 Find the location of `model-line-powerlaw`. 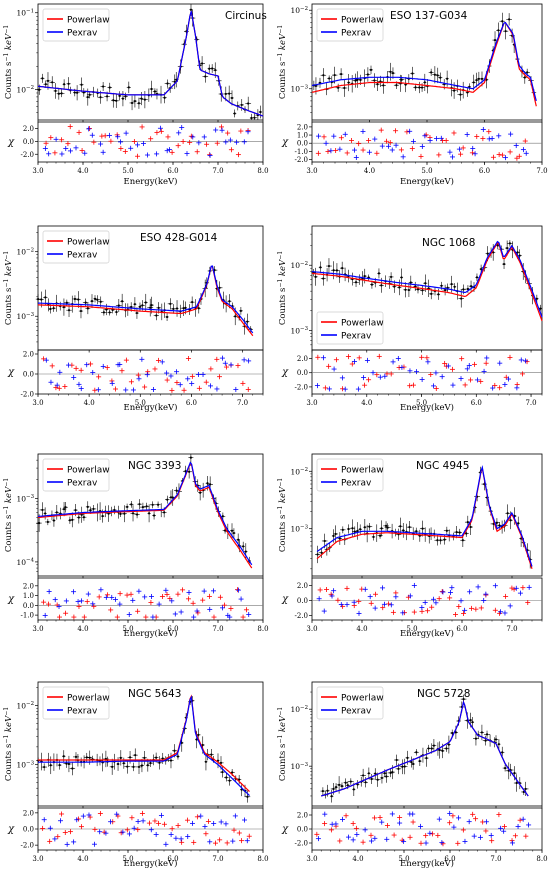

model-line-powerlaw is located at coordinates (146, 301).